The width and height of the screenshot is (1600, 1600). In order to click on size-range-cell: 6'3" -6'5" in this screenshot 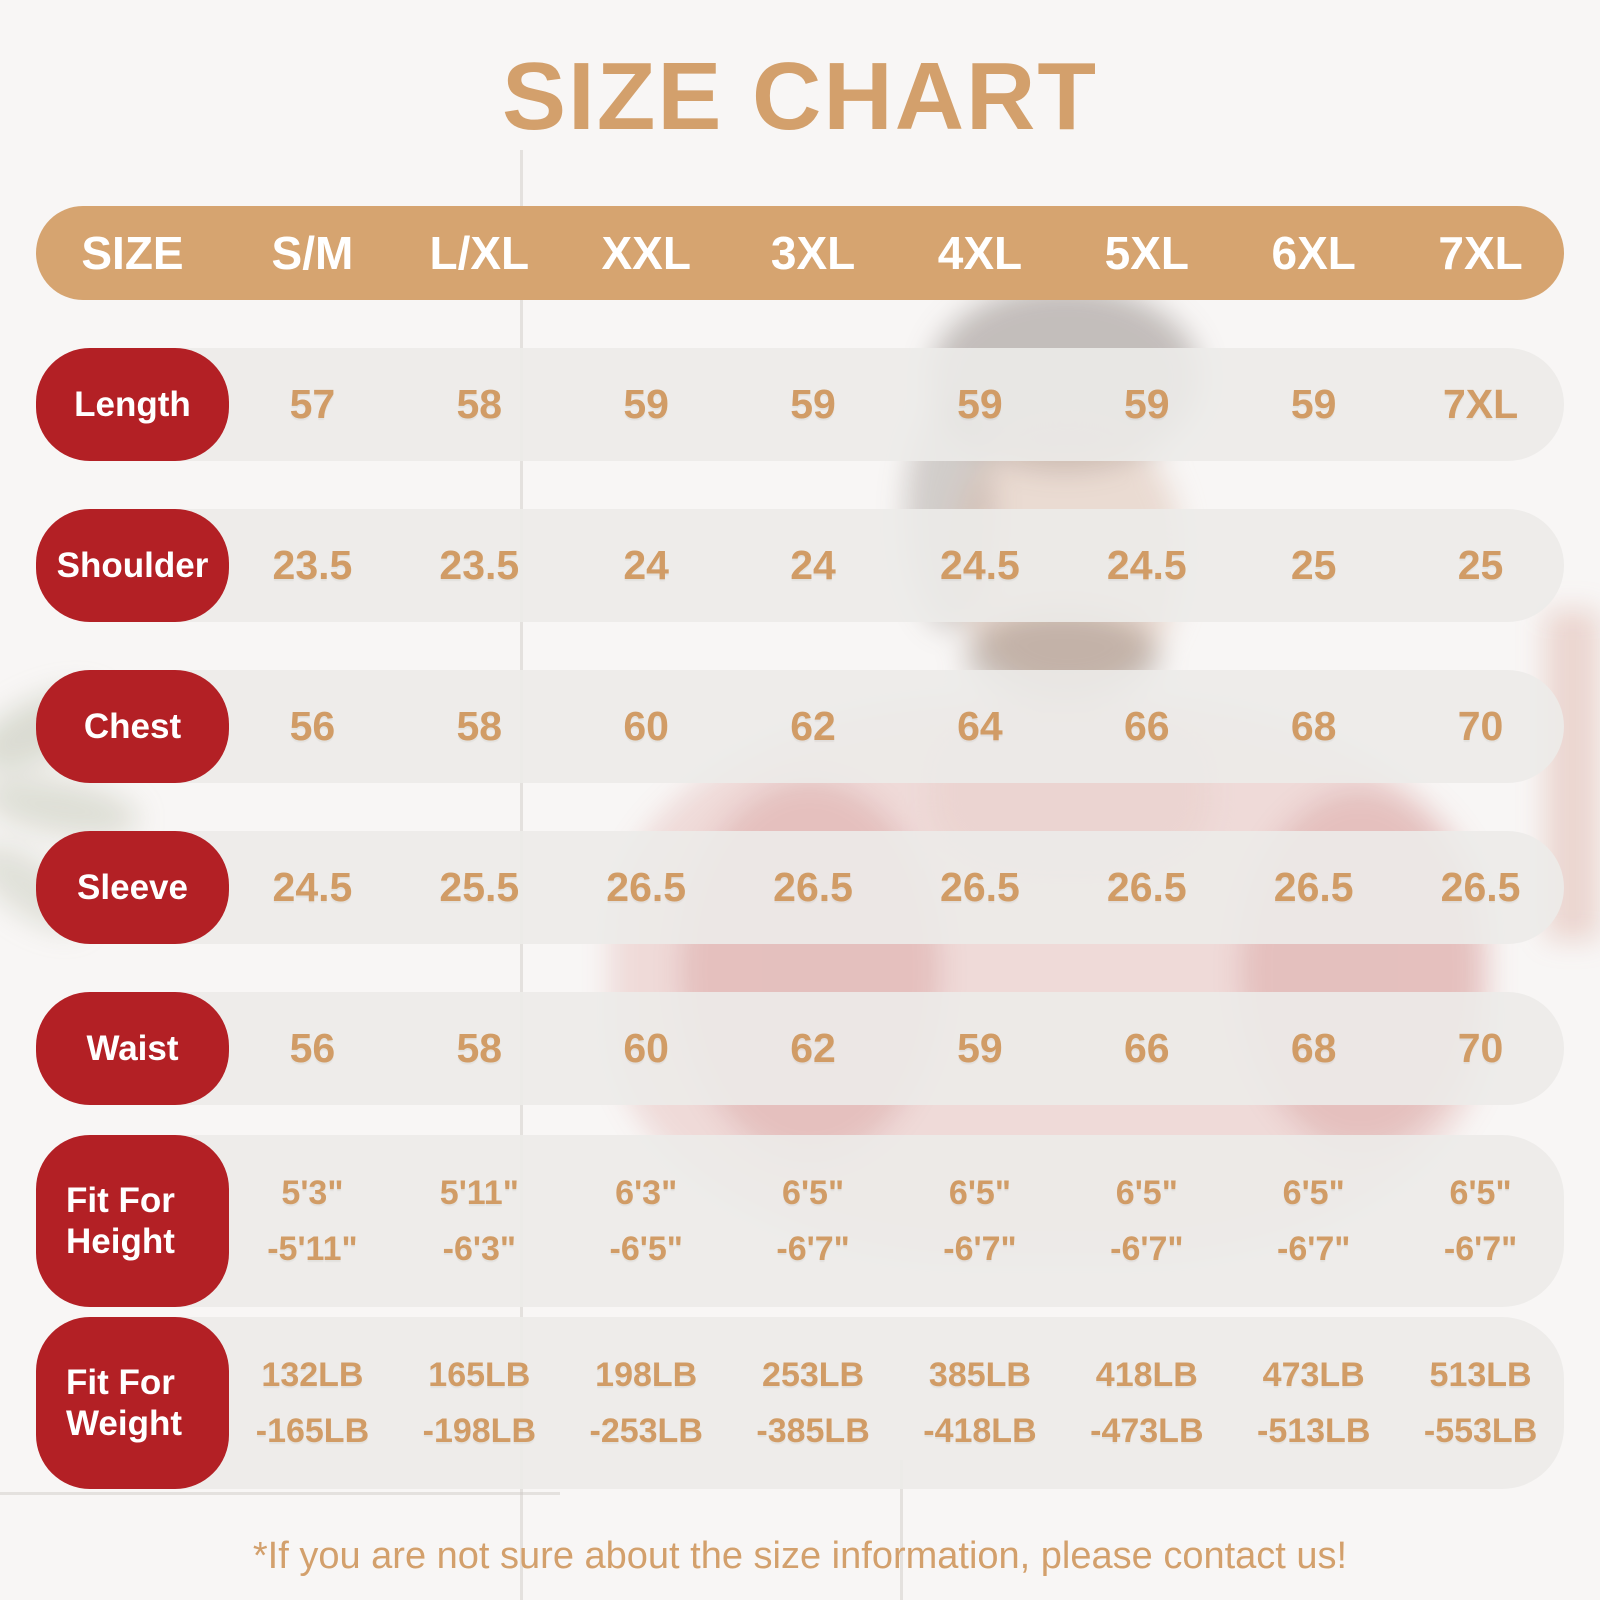, I will do `click(646, 1221)`.